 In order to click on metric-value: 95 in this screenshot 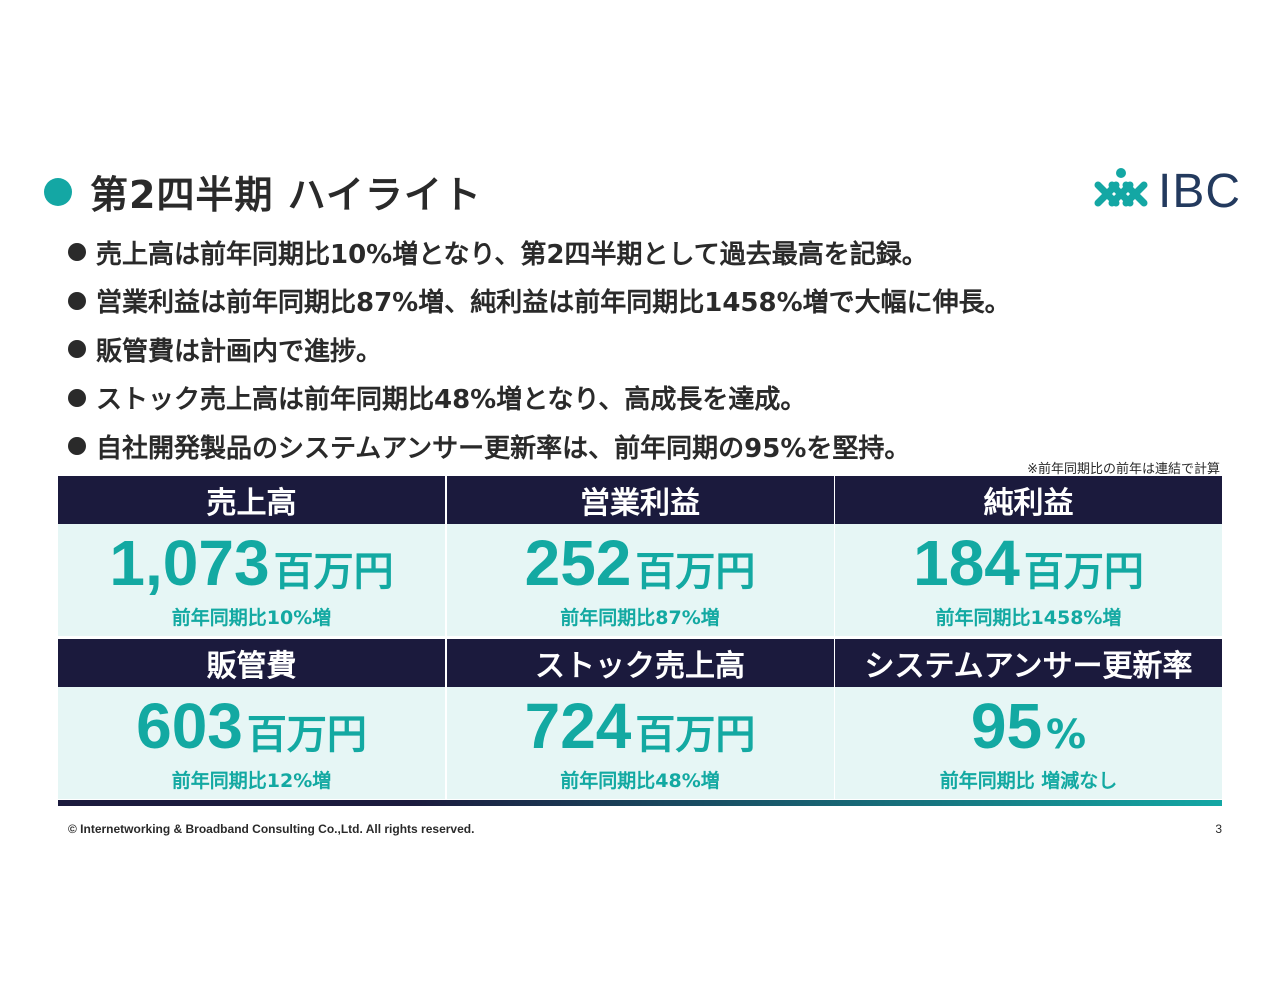, I will do `click(1006, 725)`.